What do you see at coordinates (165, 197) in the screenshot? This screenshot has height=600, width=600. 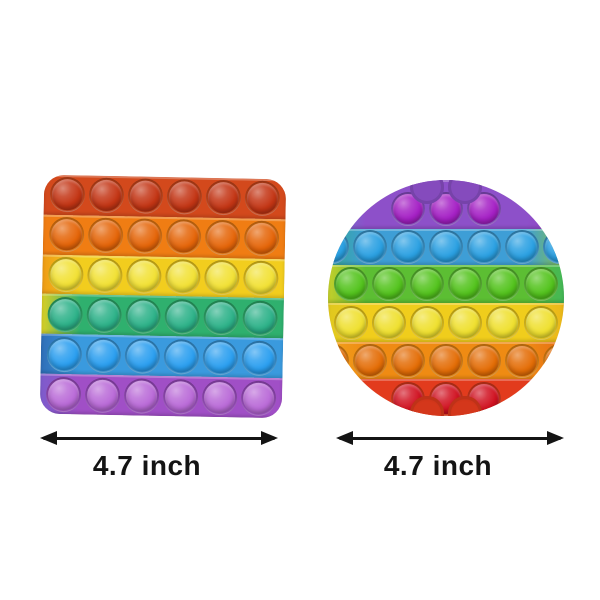 I see `square-popit-row-red` at bounding box center [165, 197].